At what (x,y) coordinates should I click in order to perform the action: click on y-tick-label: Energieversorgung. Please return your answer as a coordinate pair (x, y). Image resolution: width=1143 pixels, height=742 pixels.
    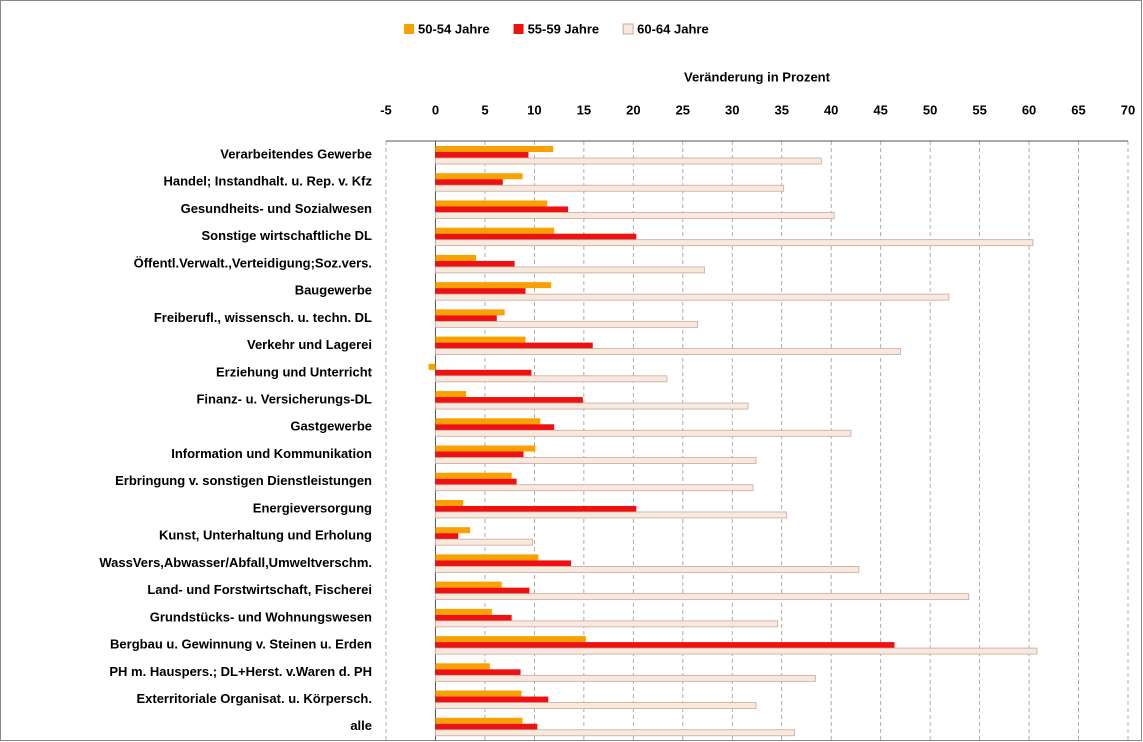
    Looking at the image, I should click on (312, 507).